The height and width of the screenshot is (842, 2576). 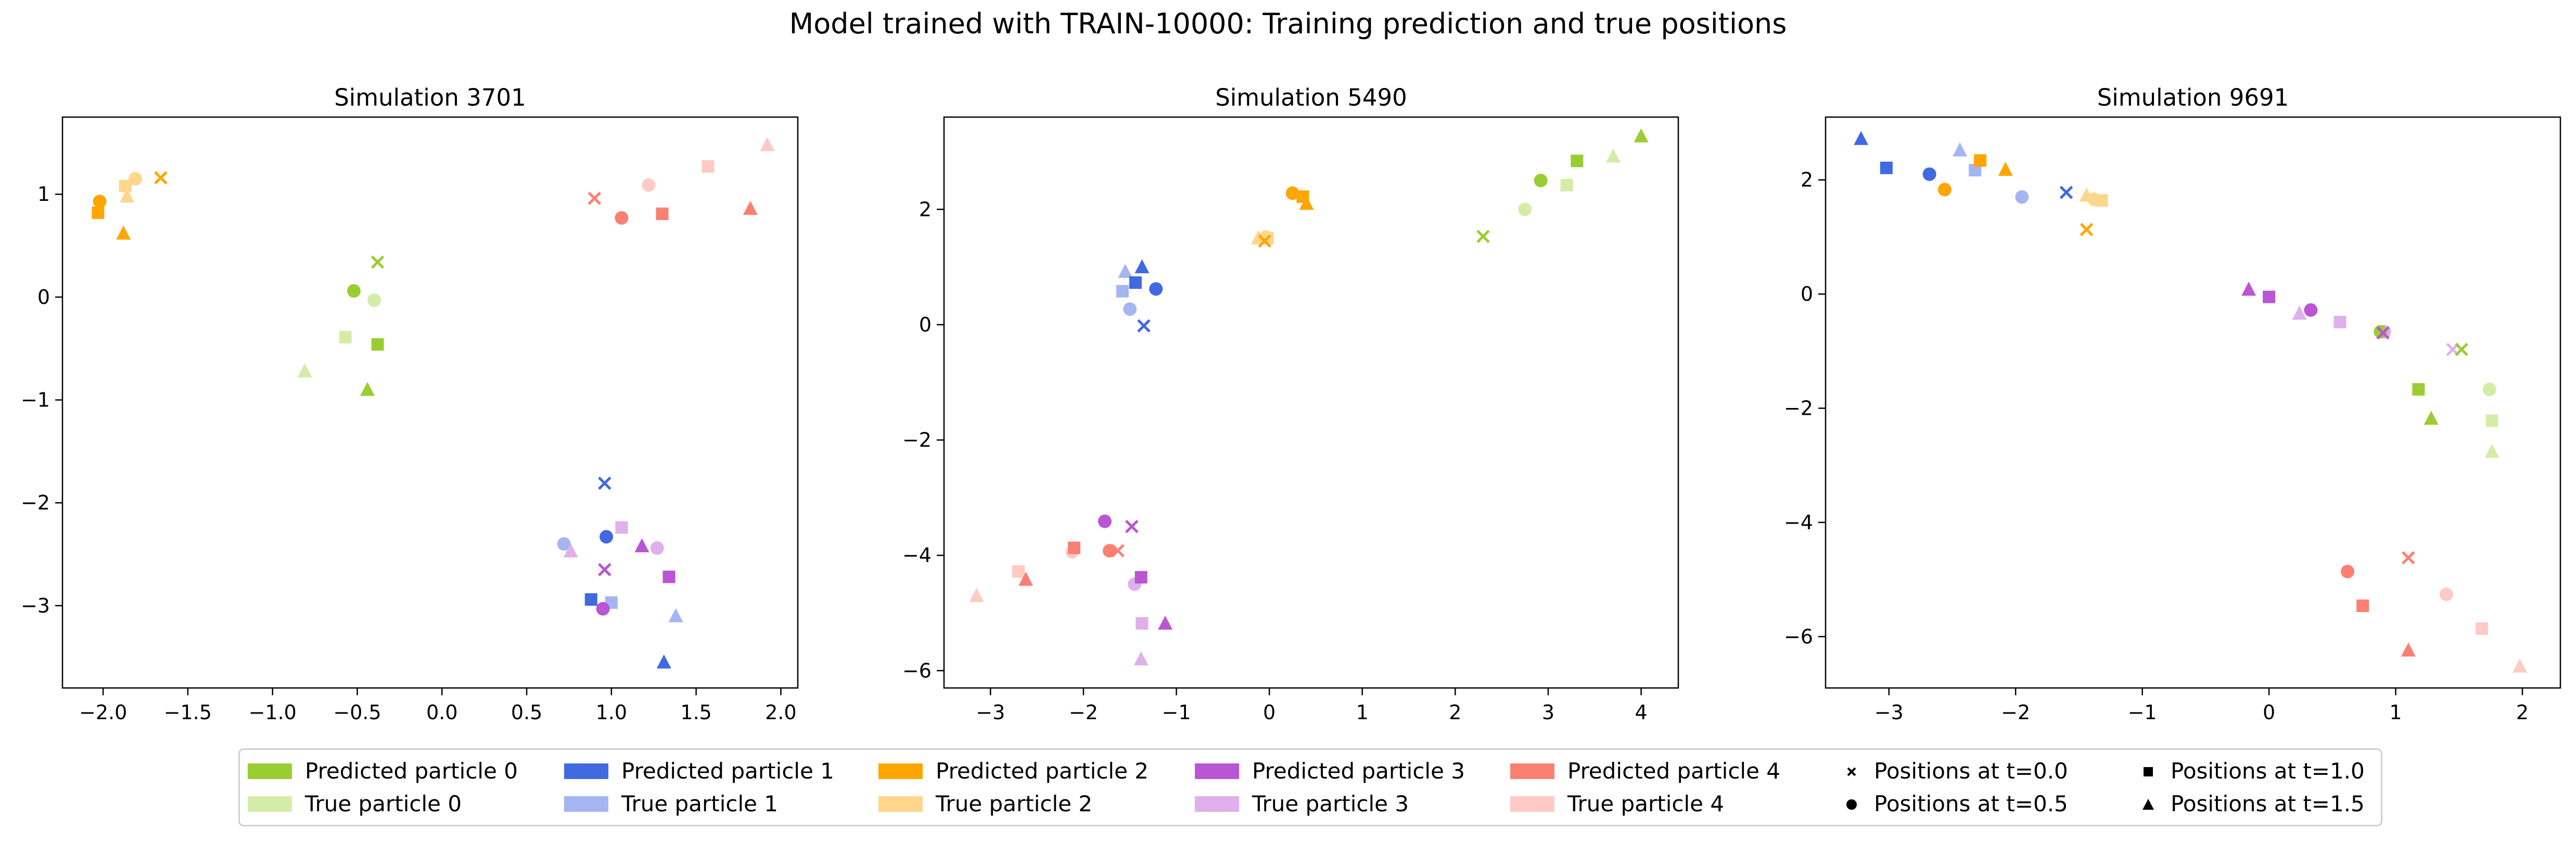 What do you see at coordinates (1455, 712) in the screenshot?
I see `x-tick-label: 2` at bounding box center [1455, 712].